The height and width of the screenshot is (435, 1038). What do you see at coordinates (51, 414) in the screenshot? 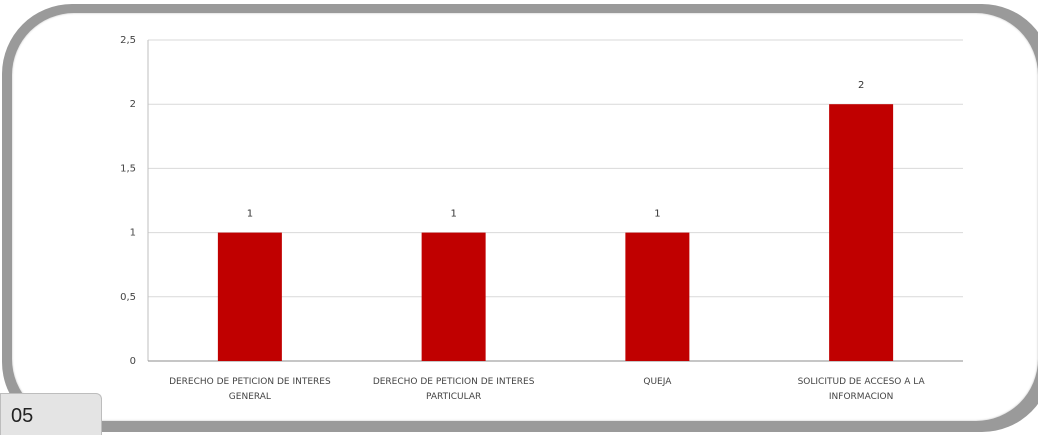
I see `page-number-tab: 05` at bounding box center [51, 414].